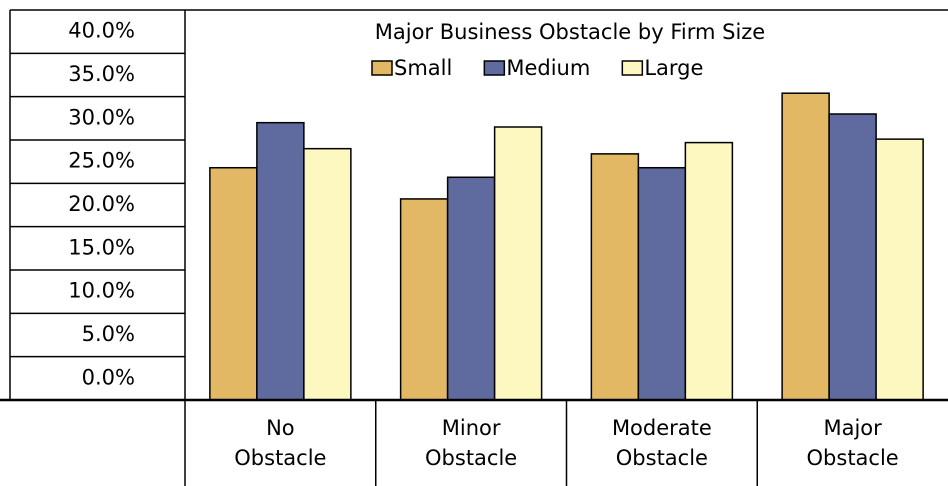  I want to click on x-tick-label: Major Obstacle, so click(852, 443).